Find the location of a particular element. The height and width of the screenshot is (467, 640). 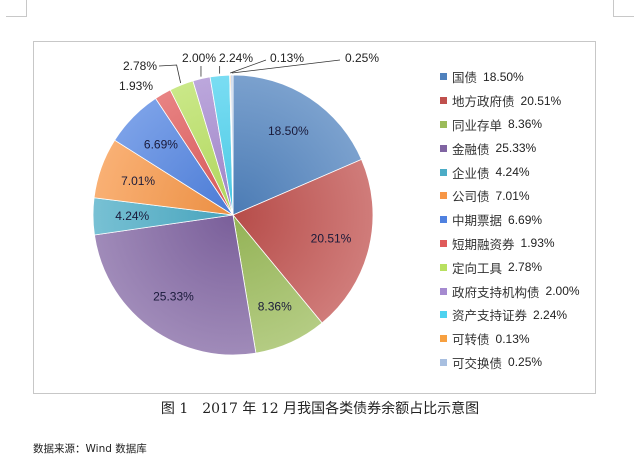

data-label-7: 1.93% is located at coordinates (136, 86).